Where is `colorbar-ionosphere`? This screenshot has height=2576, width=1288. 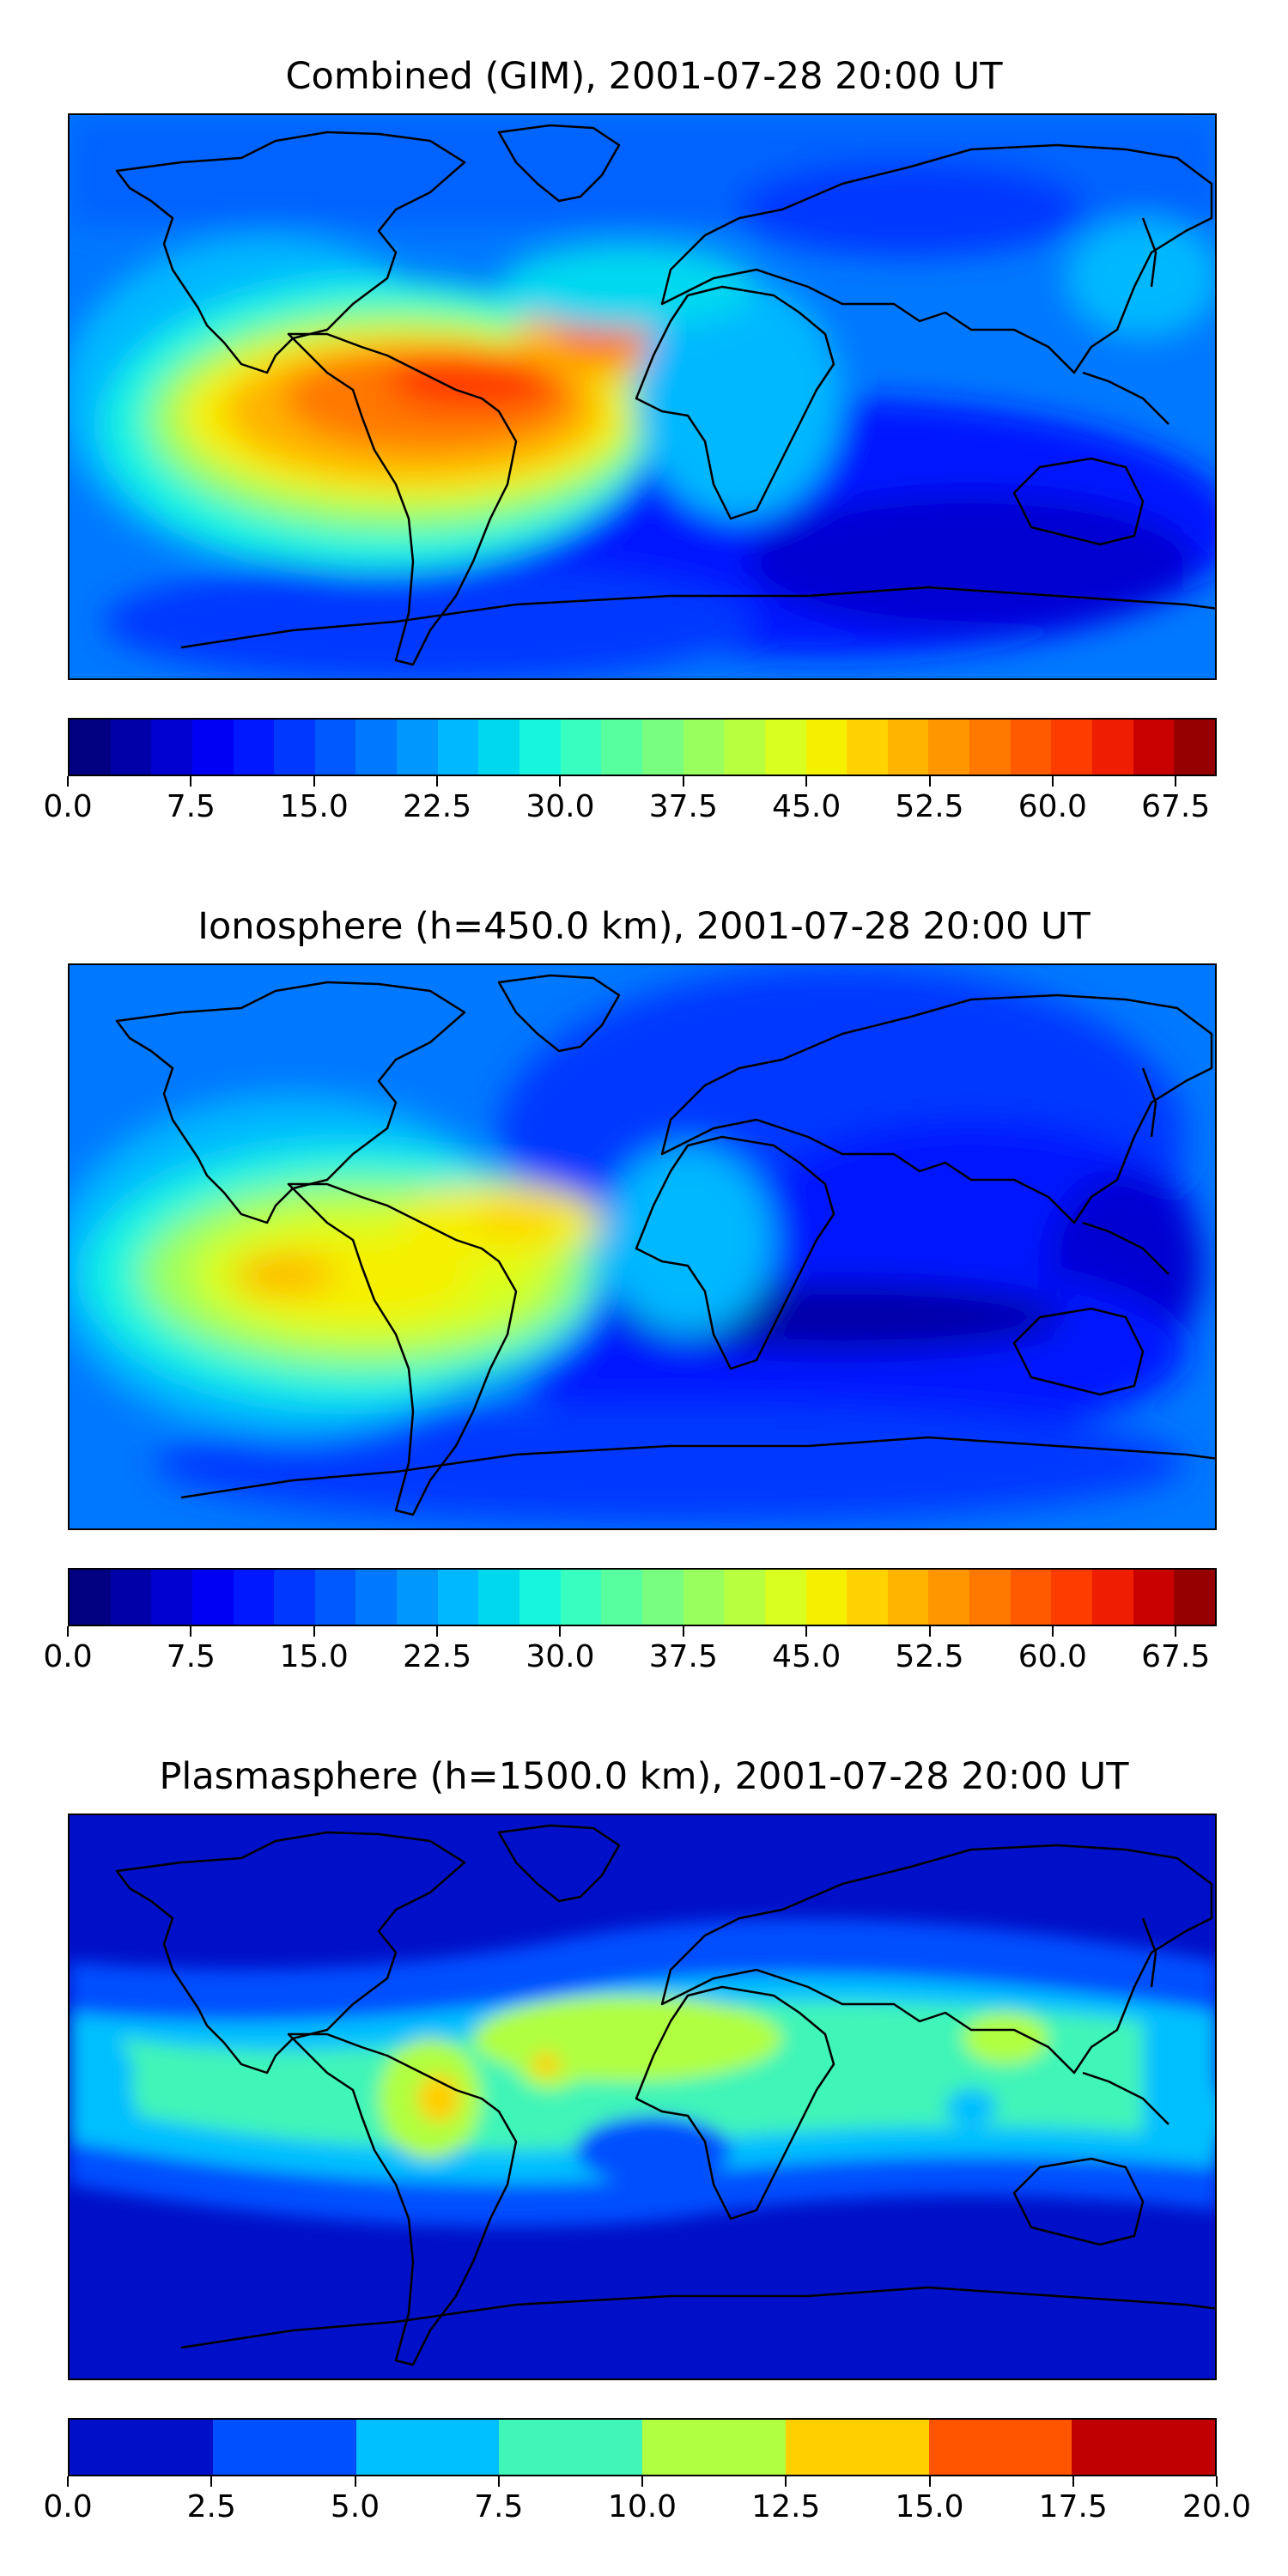
colorbar-ionosphere is located at coordinates (642, 1597).